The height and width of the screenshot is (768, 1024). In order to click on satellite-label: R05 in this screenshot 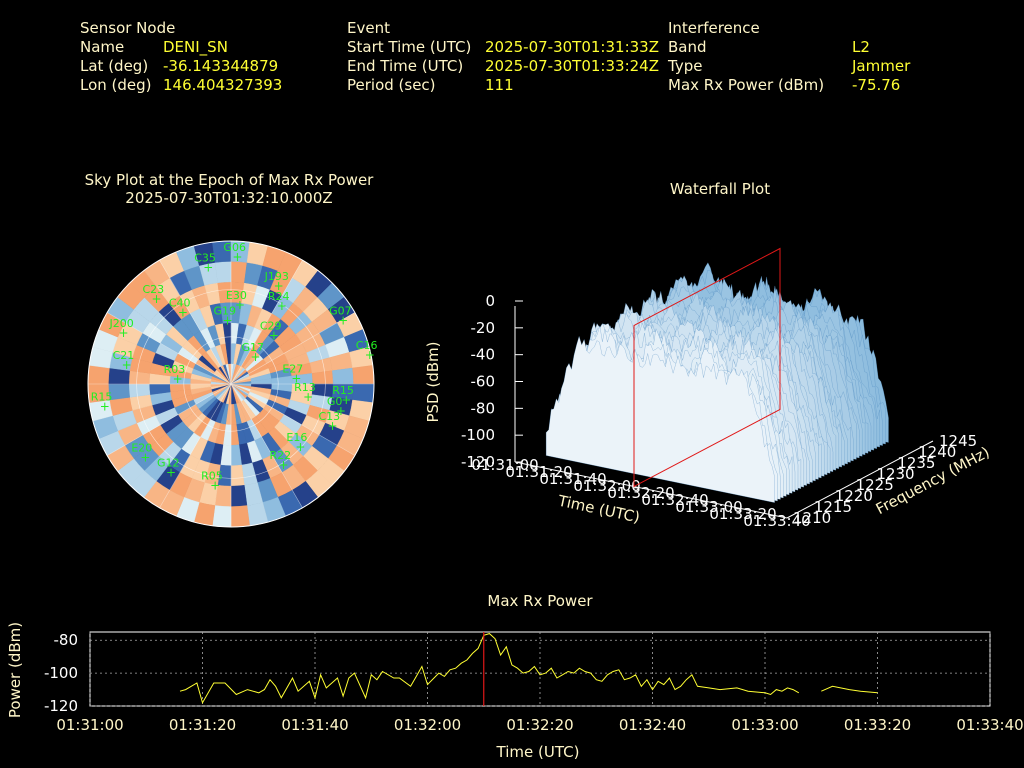, I will do `click(212, 476)`.